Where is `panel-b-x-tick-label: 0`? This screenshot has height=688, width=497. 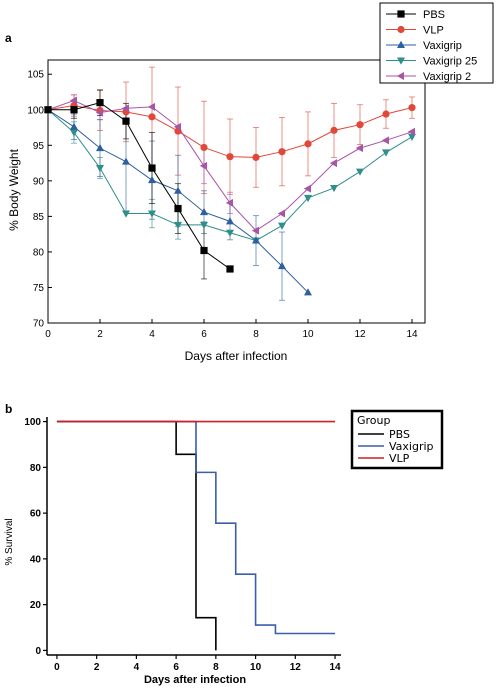 panel-b-x-tick-label: 0 is located at coordinates (57, 667).